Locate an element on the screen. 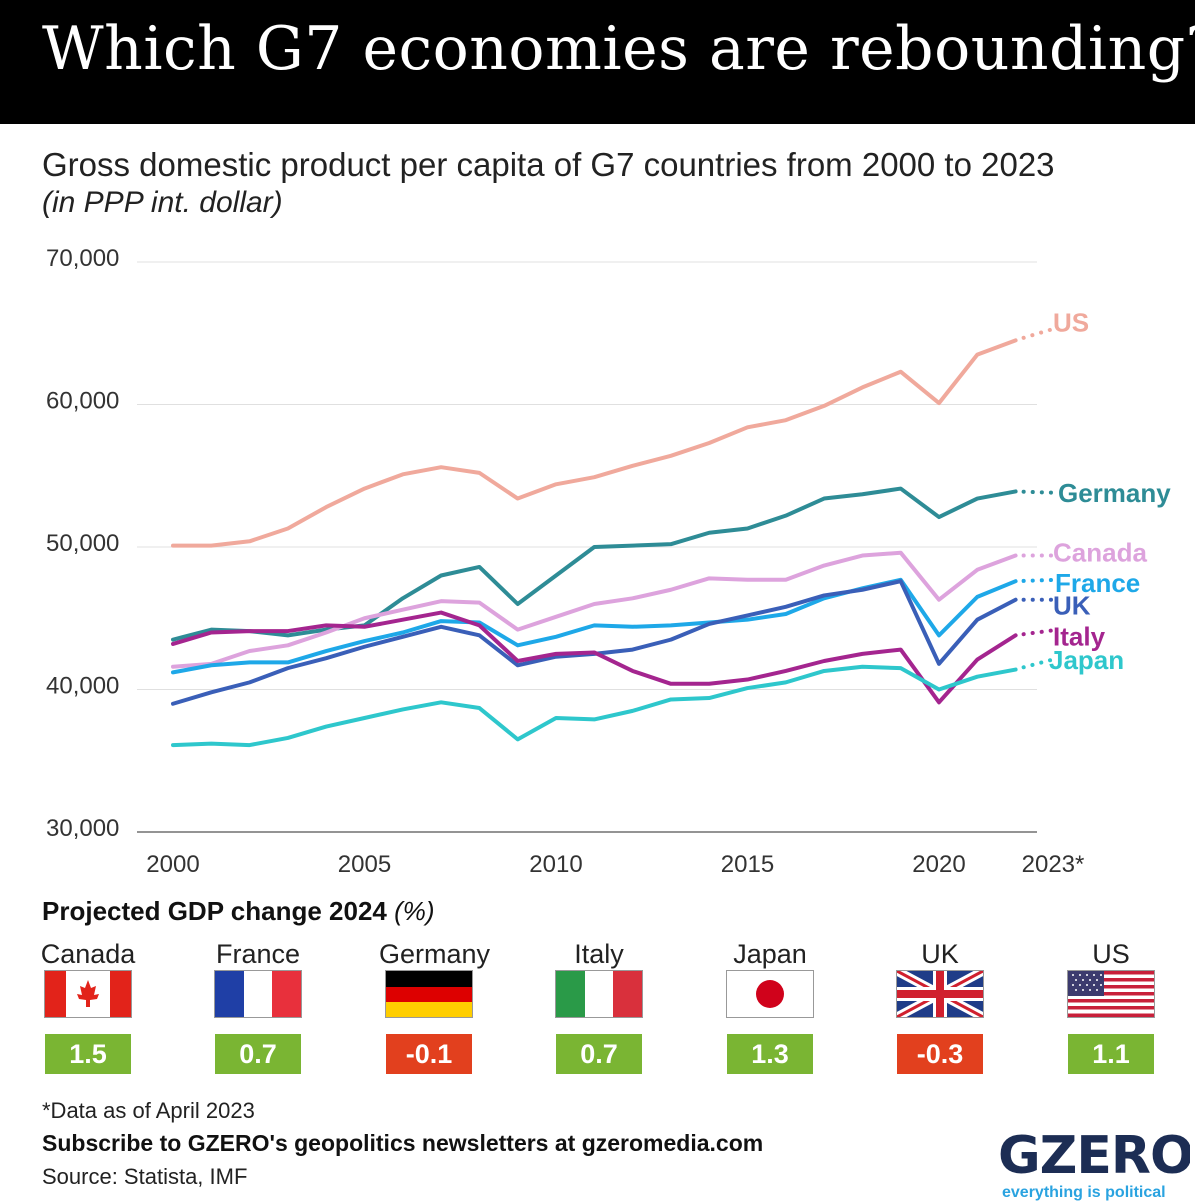 This screenshot has width=1195, height=1201. series-line-japan is located at coordinates (594, 706).